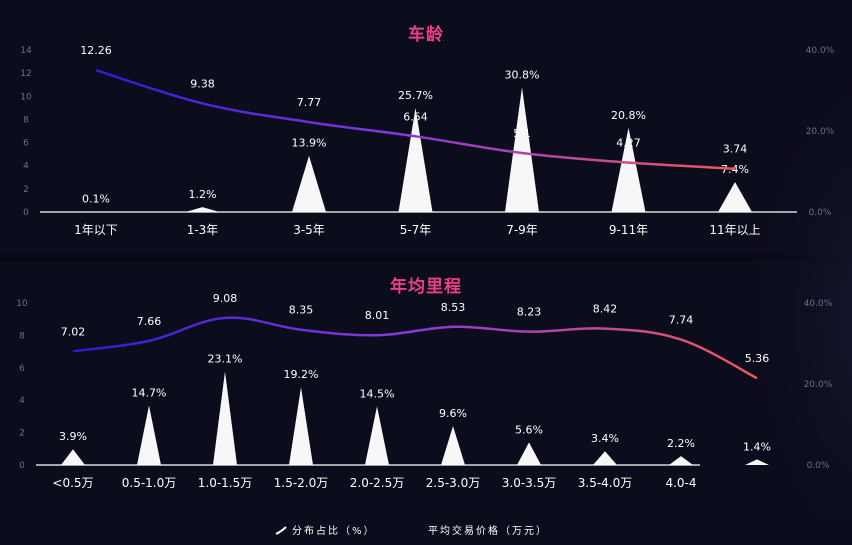 Image resolution: width=852 pixels, height=545 pixels. Describe the element at coordinates (522, 133) in the screenshot. I see `line-value-label: 5.1` at that location.